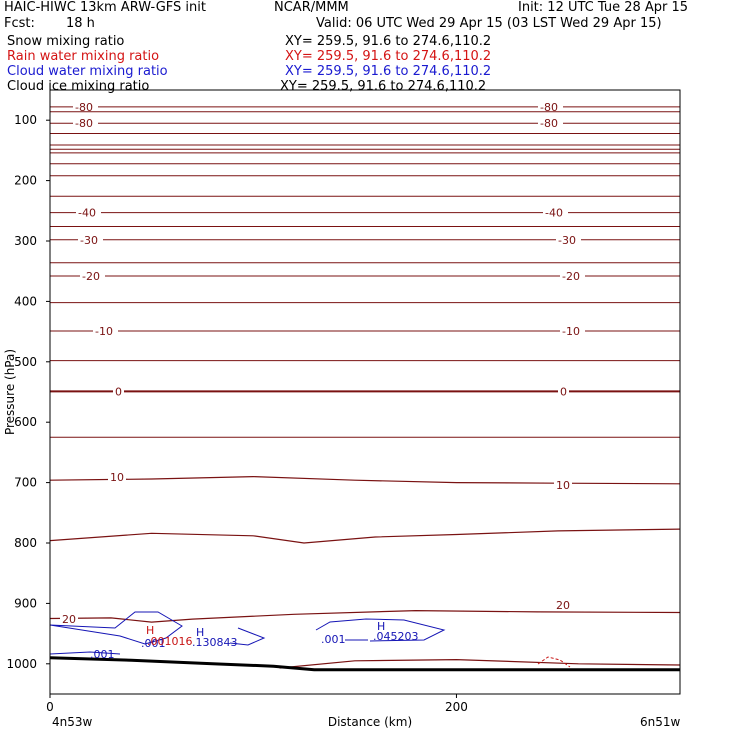  I want to click on model-title: HAIC-HIWC 13km ARW-GFS init, so click(105, 7).